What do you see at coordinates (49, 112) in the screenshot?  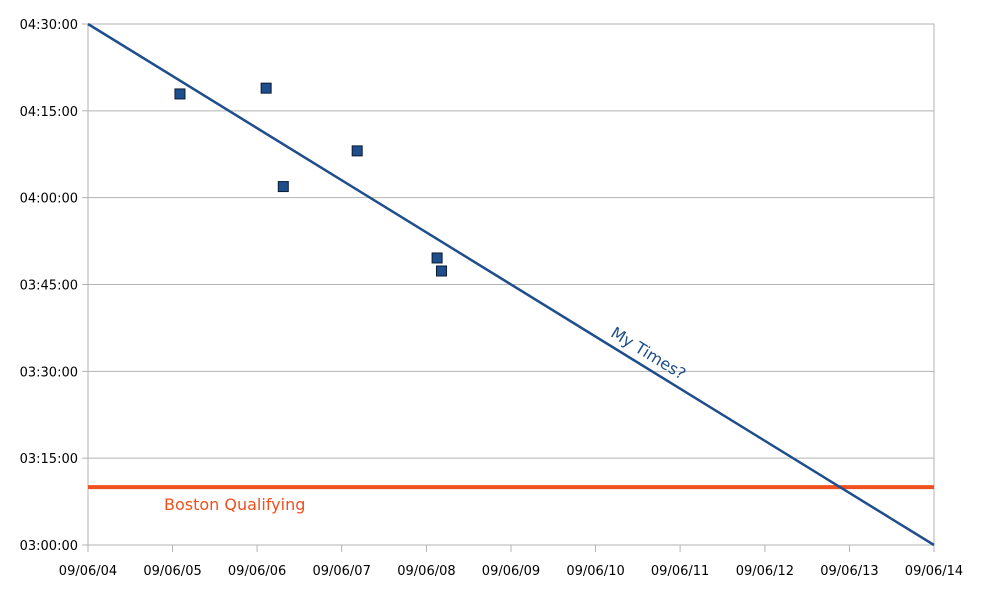 I see `y-tick-label: 04:15:00` at bounding box center [49, 112].